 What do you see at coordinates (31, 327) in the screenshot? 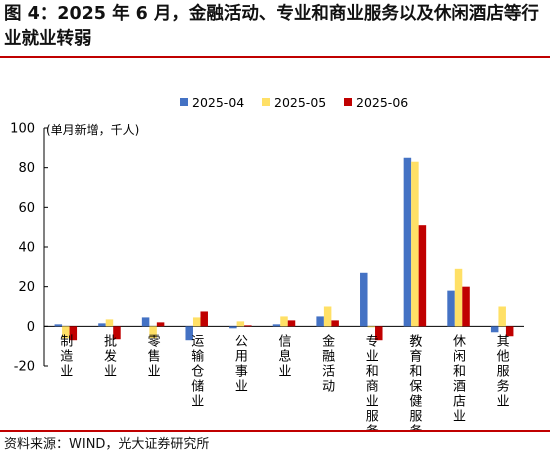
I see `y-tick-label: 0` at bounding box center [31, 327].